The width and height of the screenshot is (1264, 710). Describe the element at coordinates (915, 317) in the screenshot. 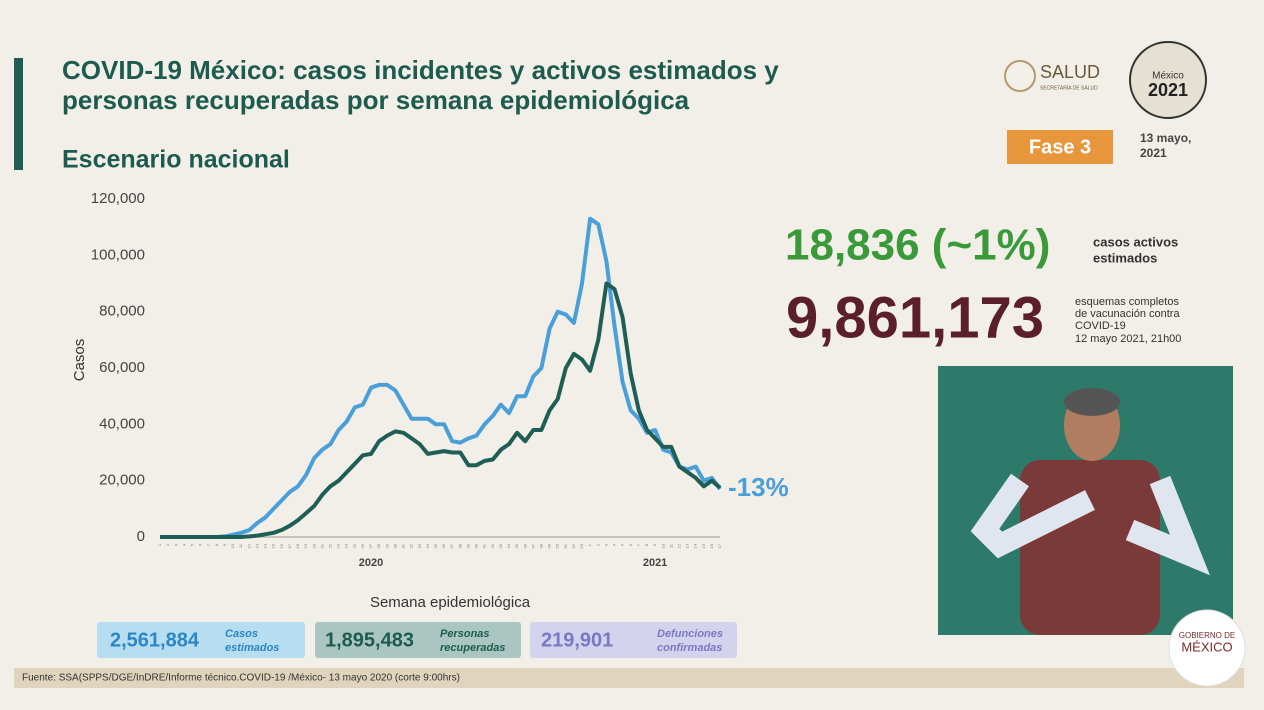

I see `vaccinations: 9,861,173` at that location.